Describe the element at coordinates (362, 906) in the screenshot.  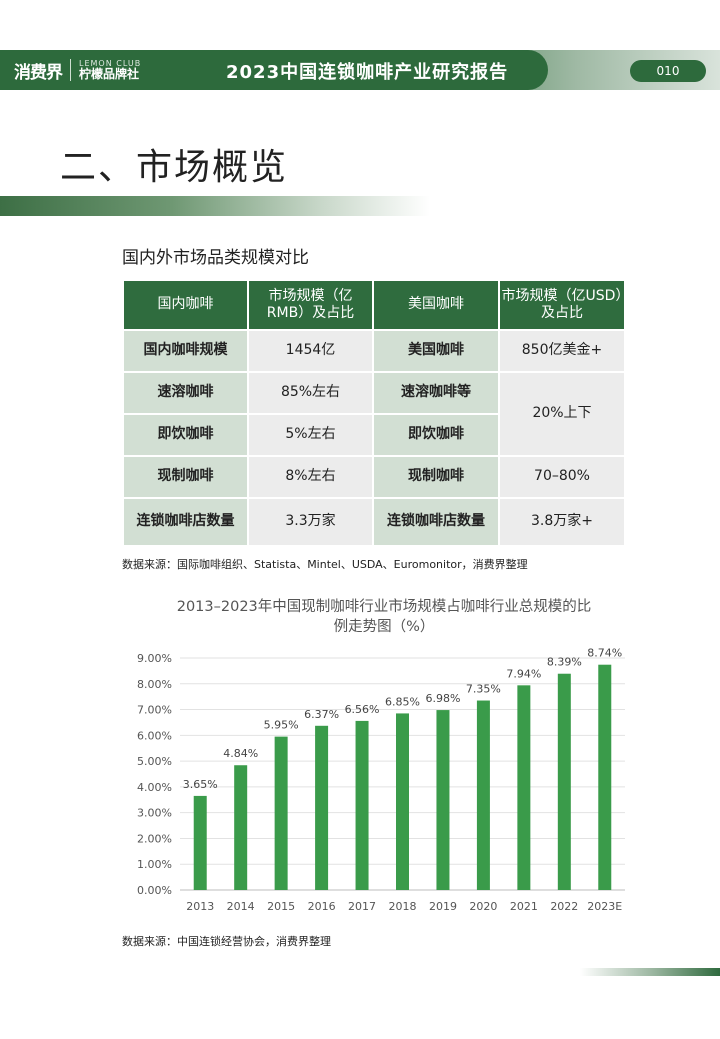
I see `x-tick-label: 2017` at that location.